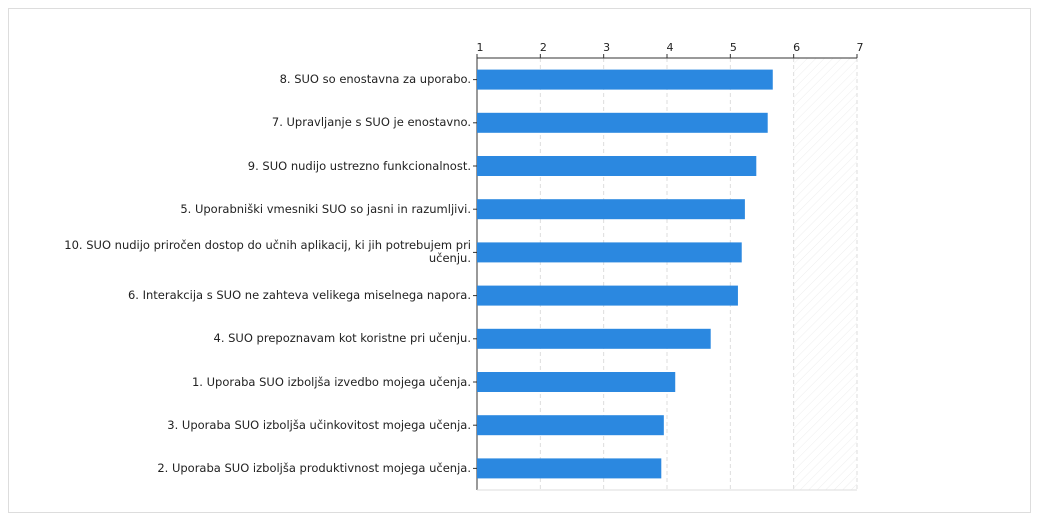 The image size is (1040, 521). Describe the element at coordinates (825, 274) in the screenshot. I see `background` at that location.